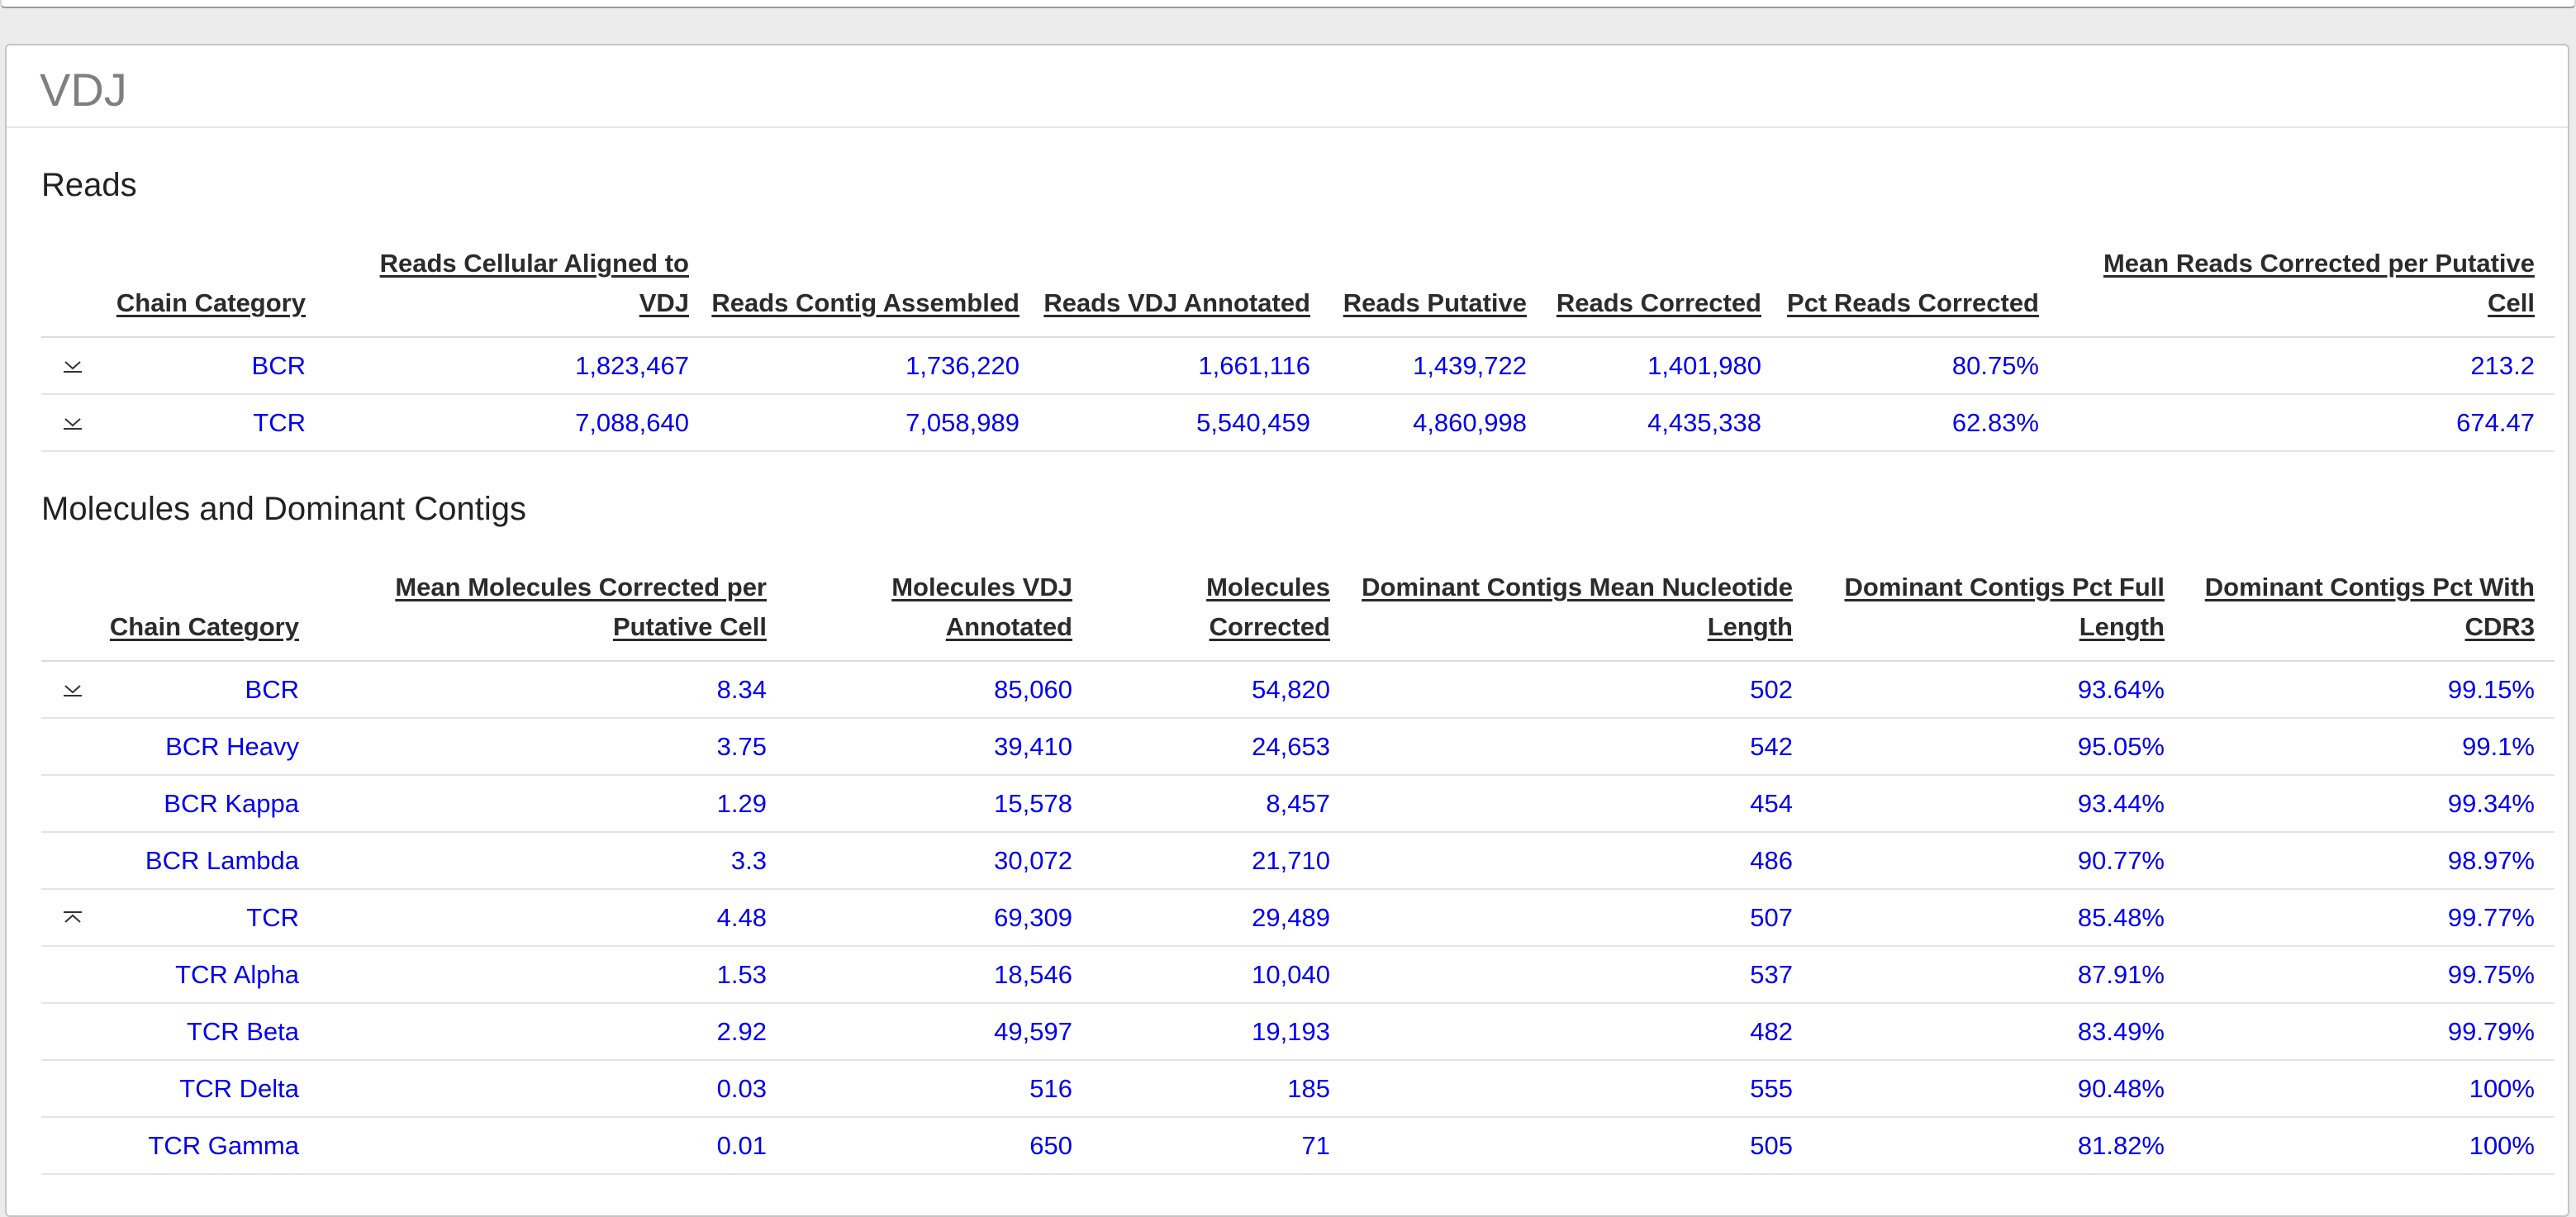  What do you see at coordinates (1221, 747) in the screenshot?
I see `cell-mol-corr: 24,653` at bounding box center [1221, 747].